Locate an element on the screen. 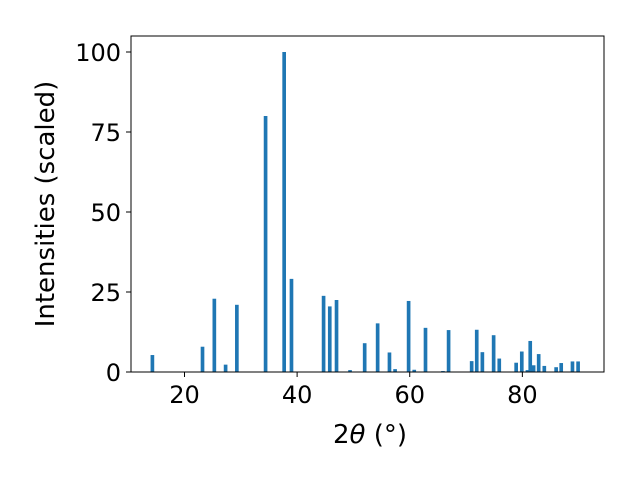  y-axis-label: Intensities (scaled) is located at coordinates (46, 204).